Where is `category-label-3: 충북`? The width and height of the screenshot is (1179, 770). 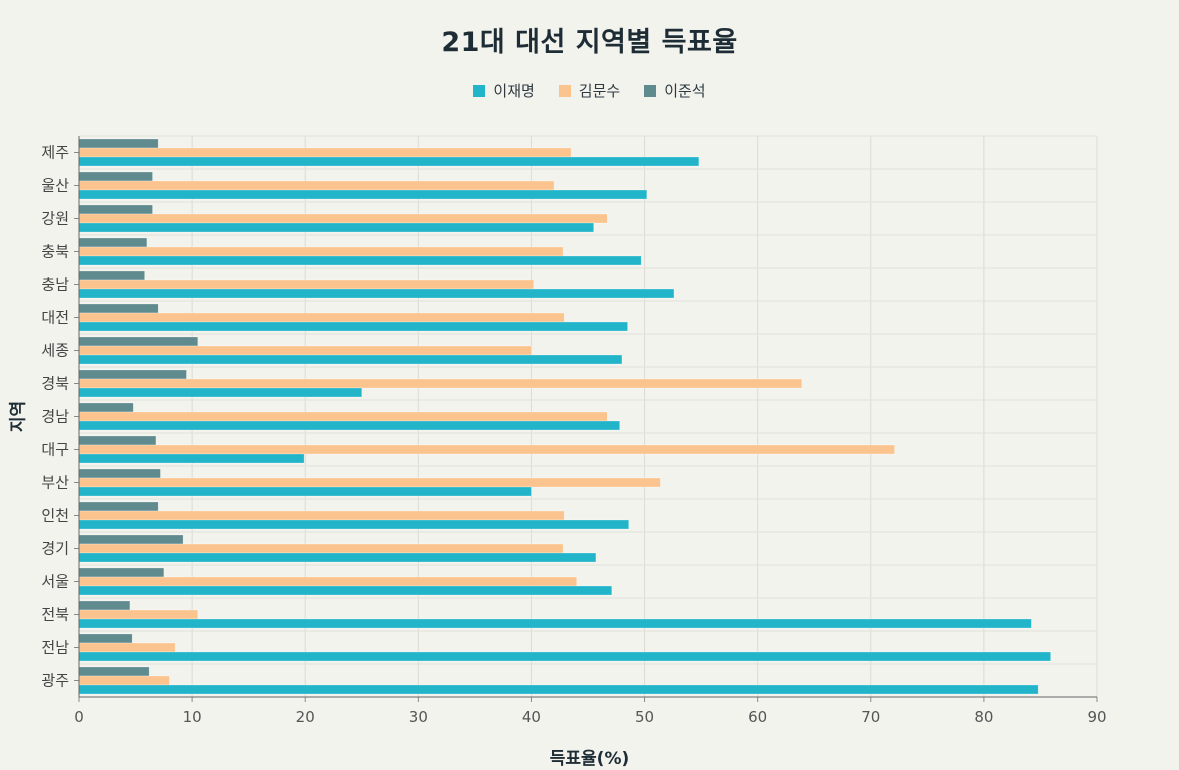 category-label-3: 충북 is located at coordinates (55, 252).